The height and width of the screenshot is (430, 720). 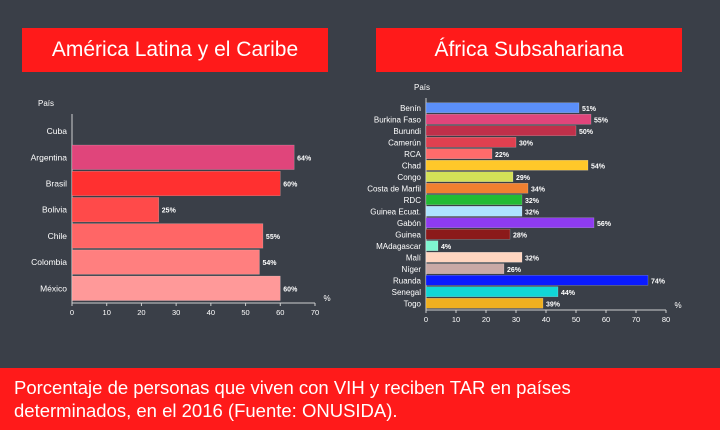 I want to click on right-category-label: Níger, so click(x=411, y=269).